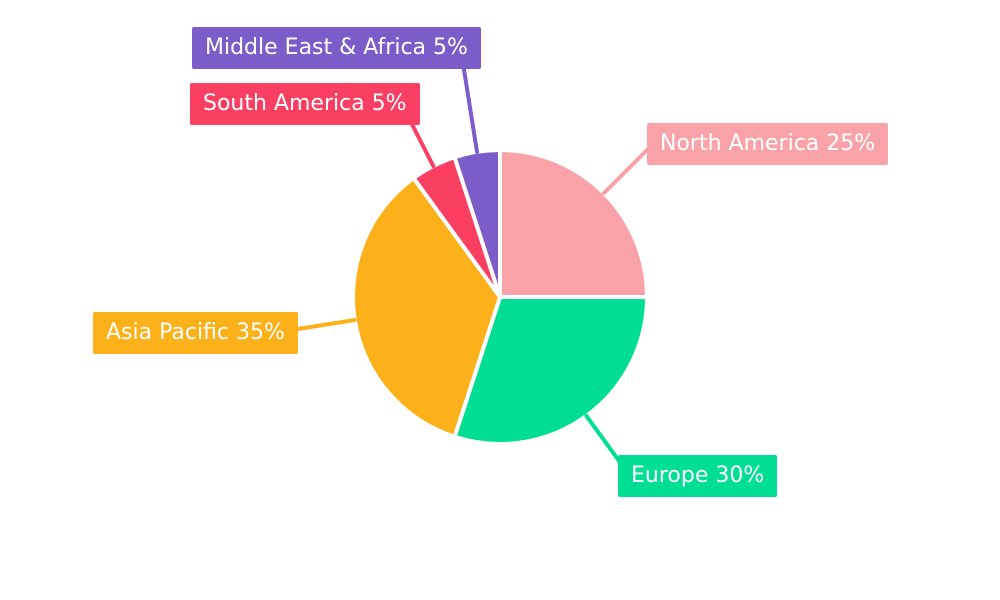 Image resolution: width=1000 pixels, height=600 pixels. Describe the element at coordinates (323, 325) in the screenshot. I see `leader-line-asia-pacific` at that location.